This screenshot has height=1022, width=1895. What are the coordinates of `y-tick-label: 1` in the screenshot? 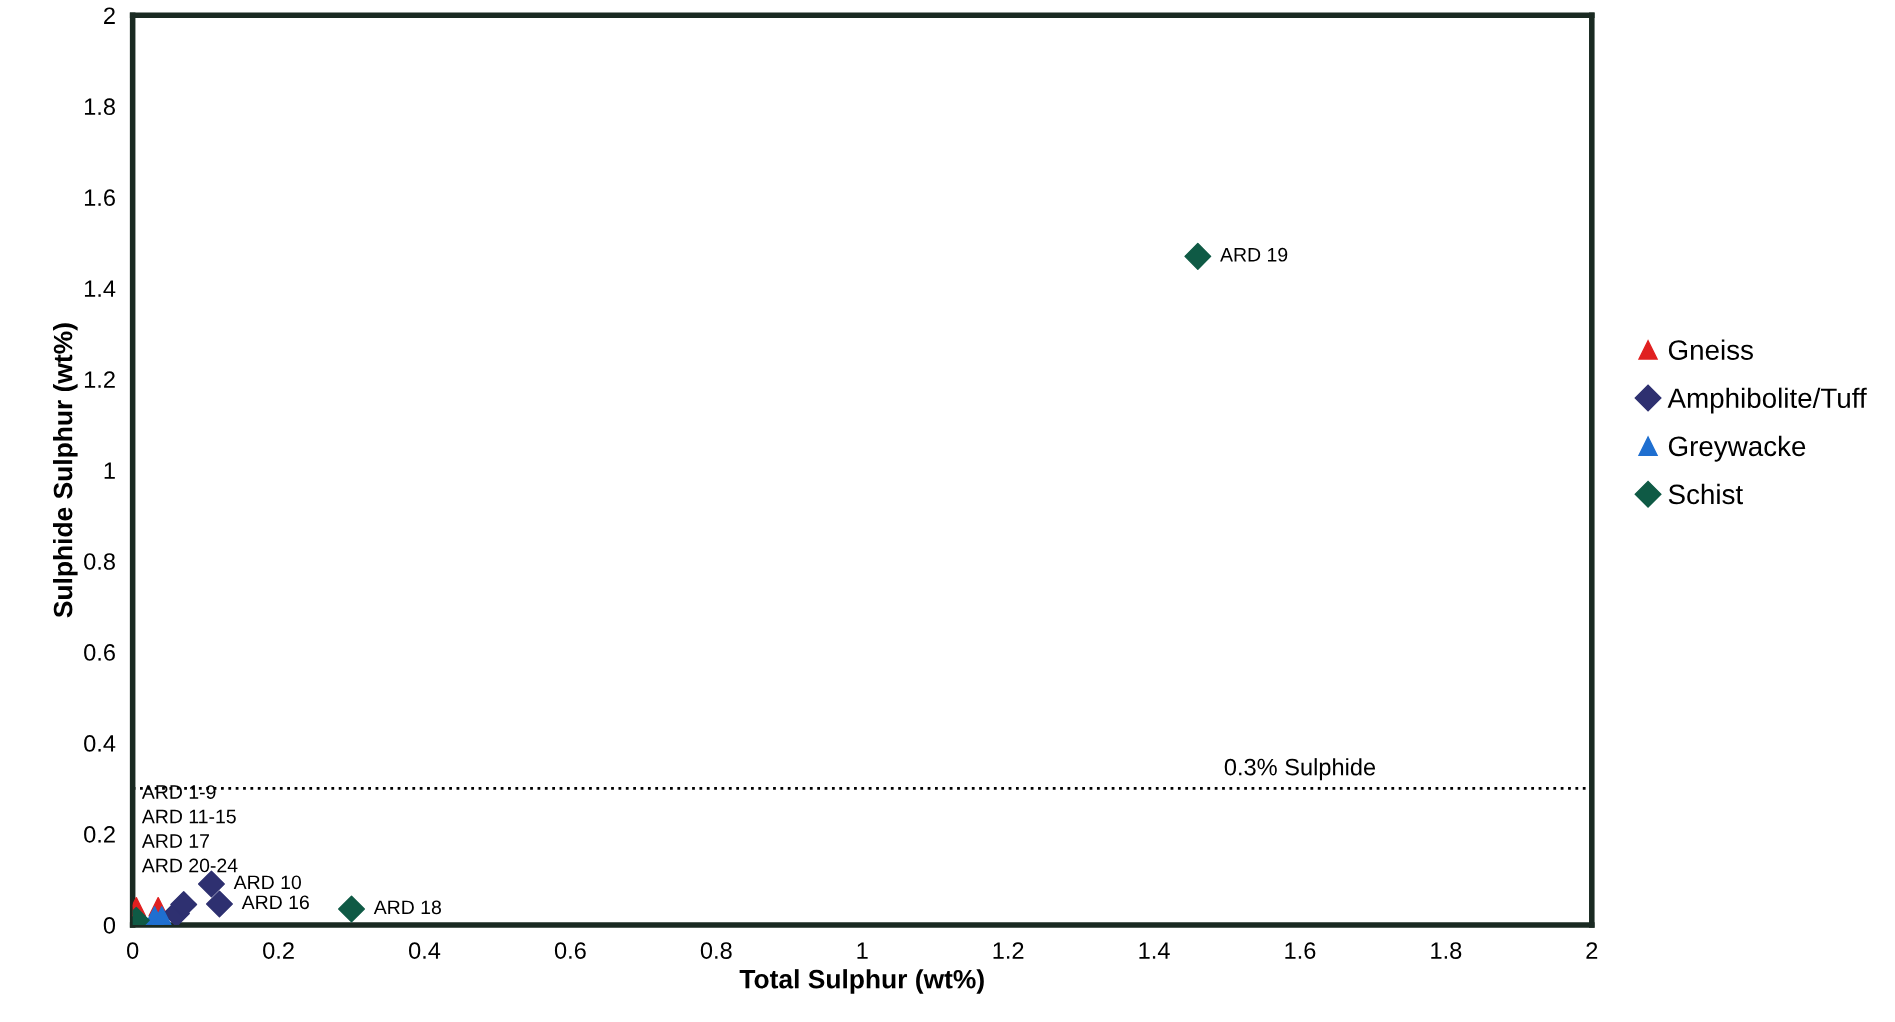 It's located at (109, 470).